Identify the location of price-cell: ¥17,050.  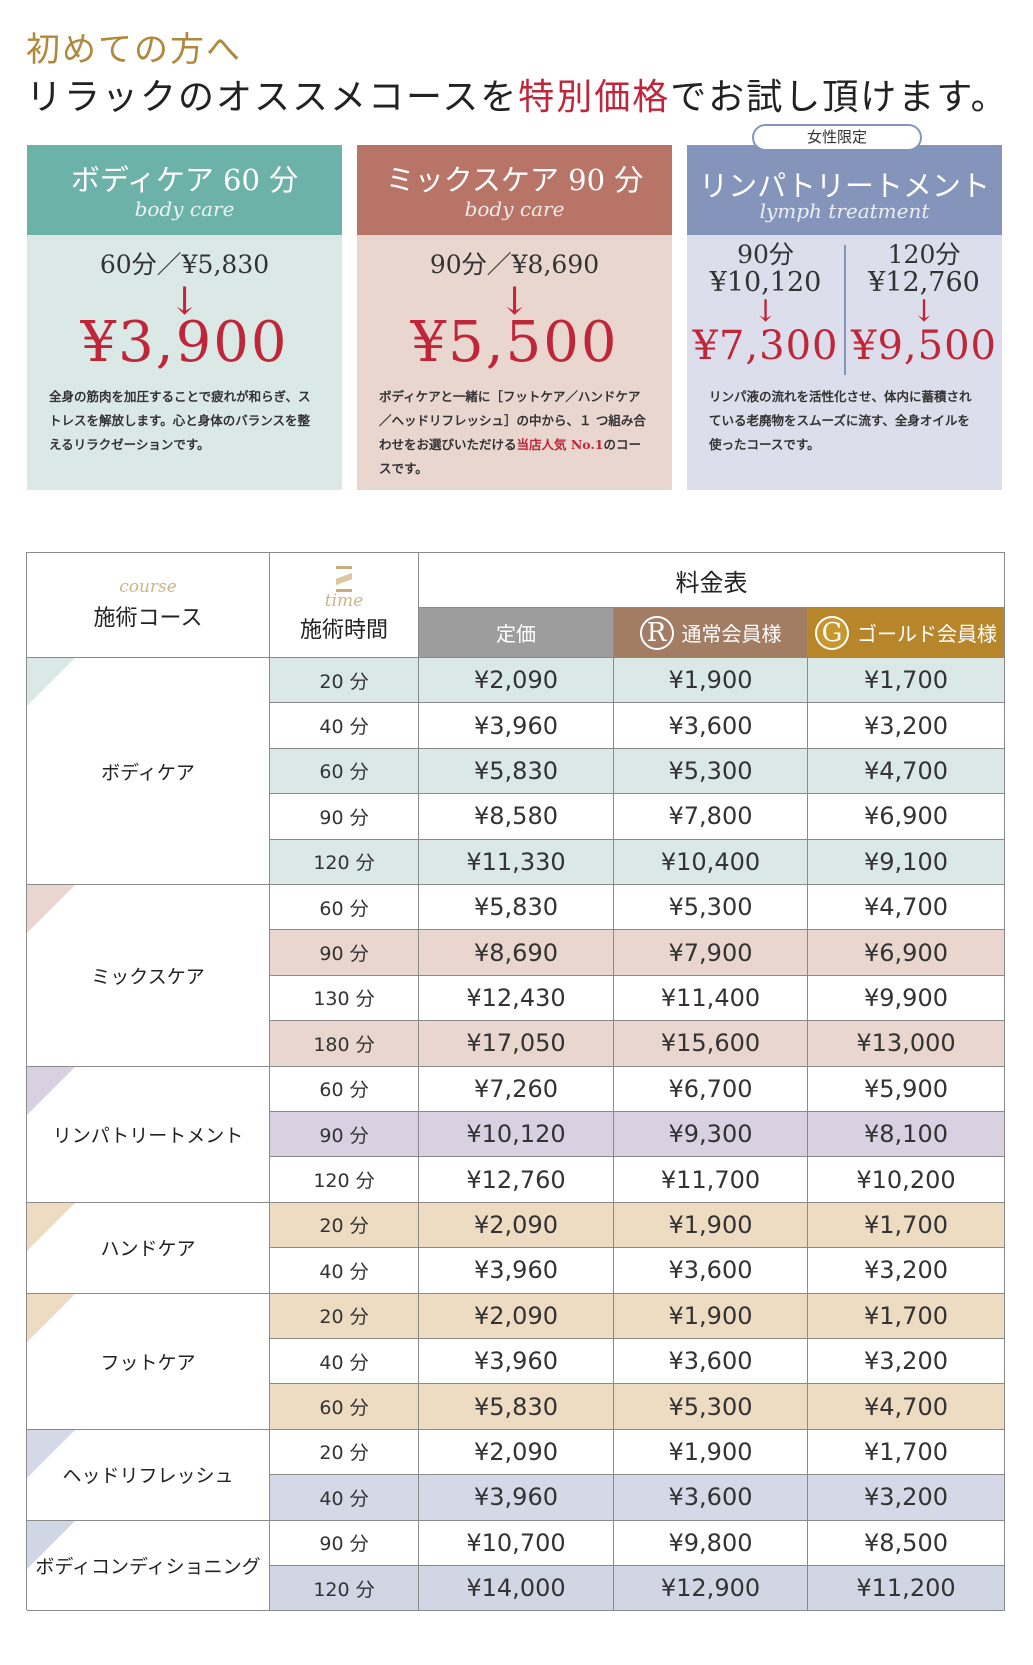
(516, 1044).